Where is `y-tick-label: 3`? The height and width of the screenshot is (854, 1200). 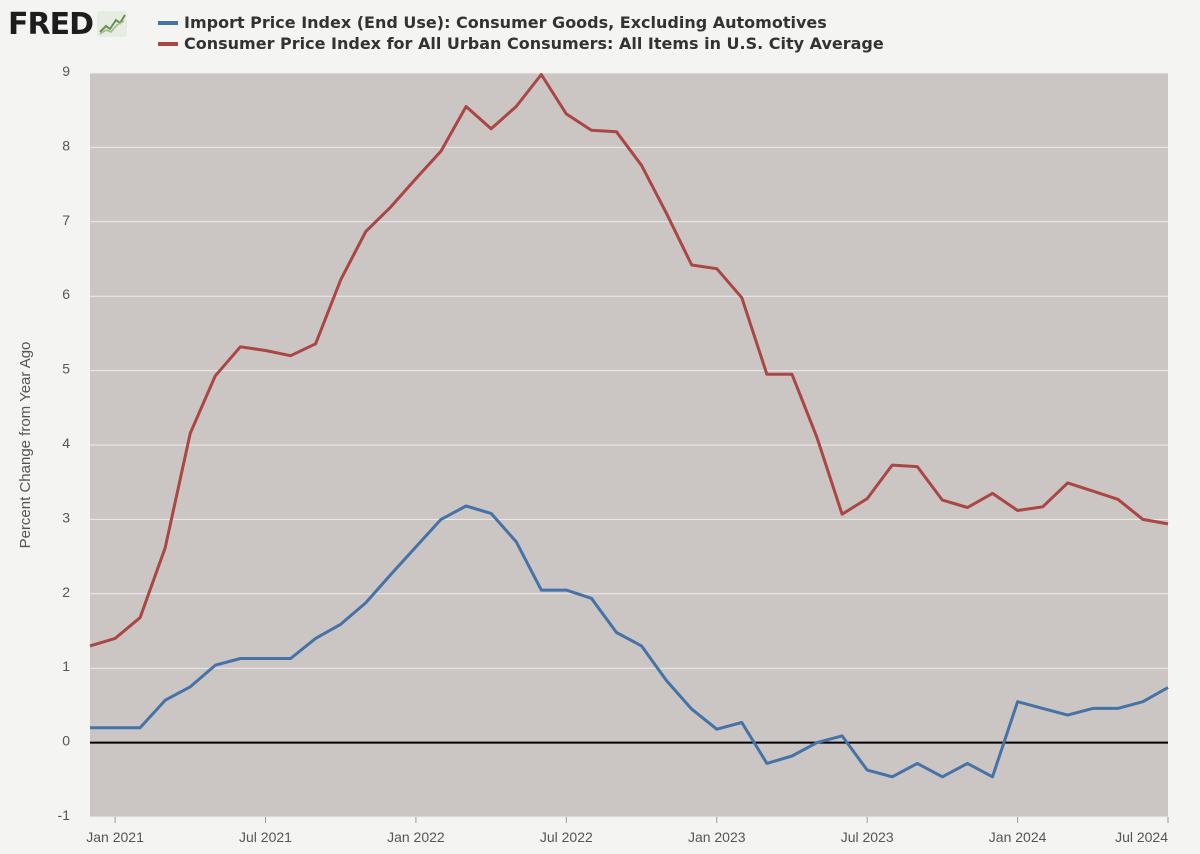 y-tick-label: 3 is located at coordinates (66, 517).